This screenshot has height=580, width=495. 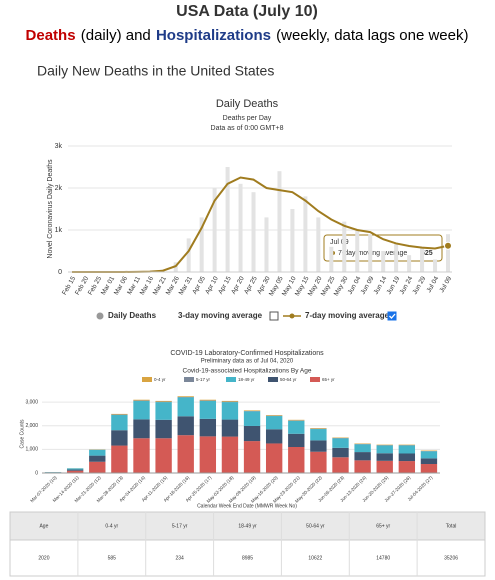 I want to click on subtitle-text: (daily) and, so click(x=116, y=35).